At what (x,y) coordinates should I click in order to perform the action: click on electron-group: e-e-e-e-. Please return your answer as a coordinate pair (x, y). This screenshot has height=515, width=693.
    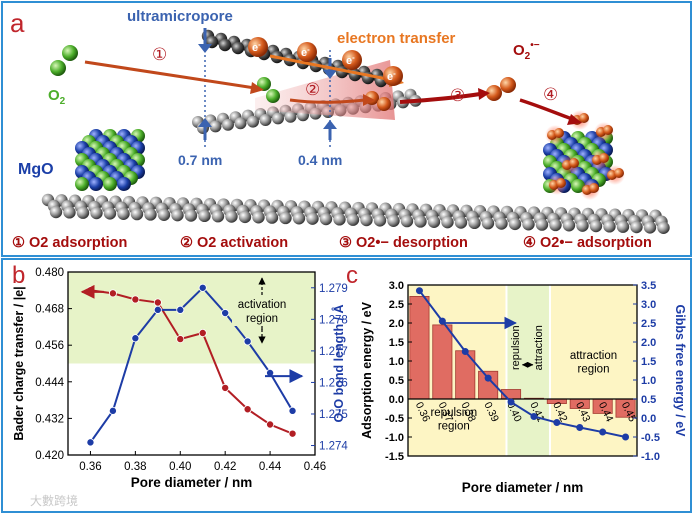
    Looking at the image, I should click on (325, 61).